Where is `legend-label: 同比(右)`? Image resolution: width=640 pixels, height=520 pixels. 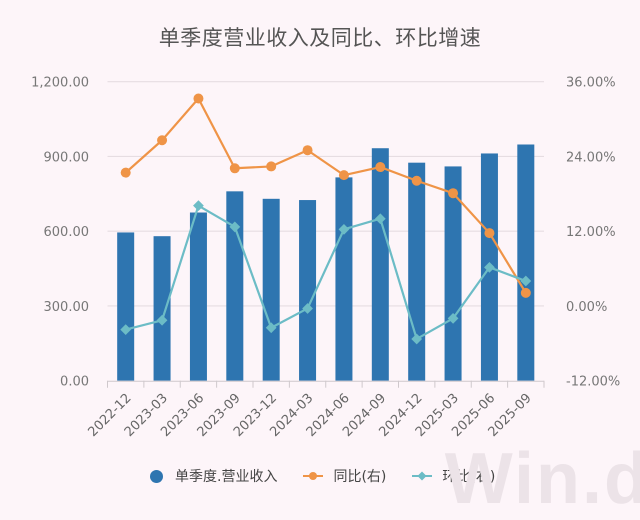 legend-label: 同比(右) is located at coordinates (360, 477).